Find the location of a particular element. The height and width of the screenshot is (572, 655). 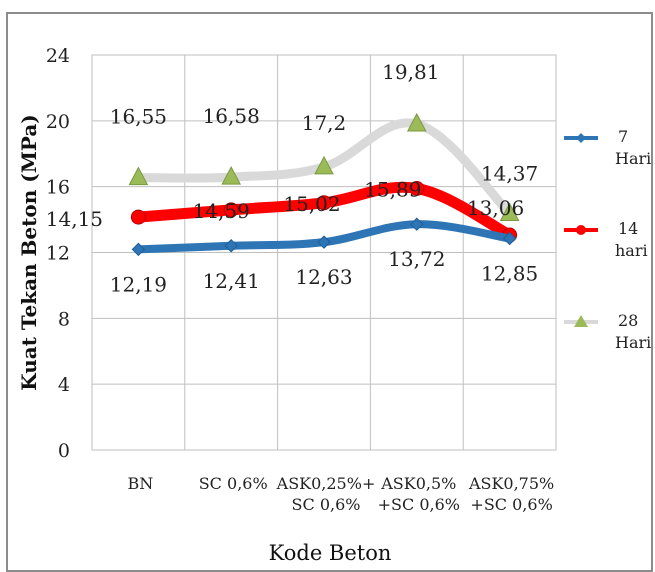

data-label: 16,58 is located at coordinates (231, 116).